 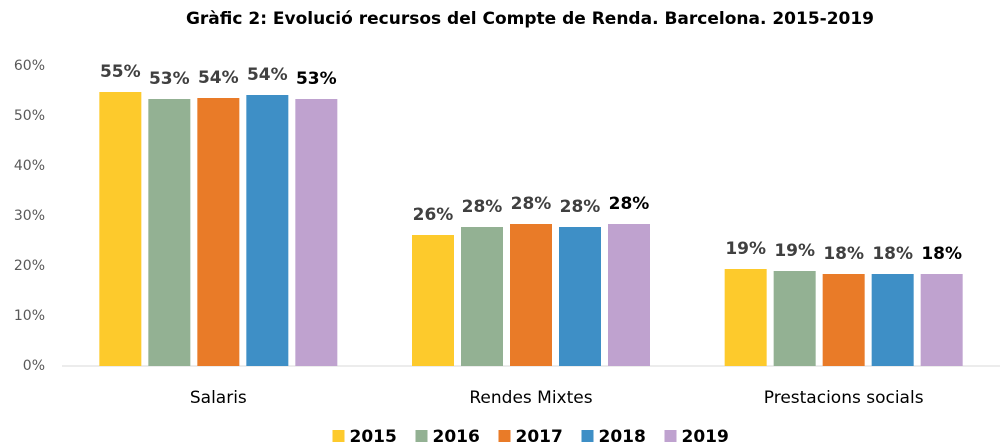 What do you see at coordinates (218, 398) in the screenshot?
I see `x-tick-label: Salaris` at bounding box center [218, 398].